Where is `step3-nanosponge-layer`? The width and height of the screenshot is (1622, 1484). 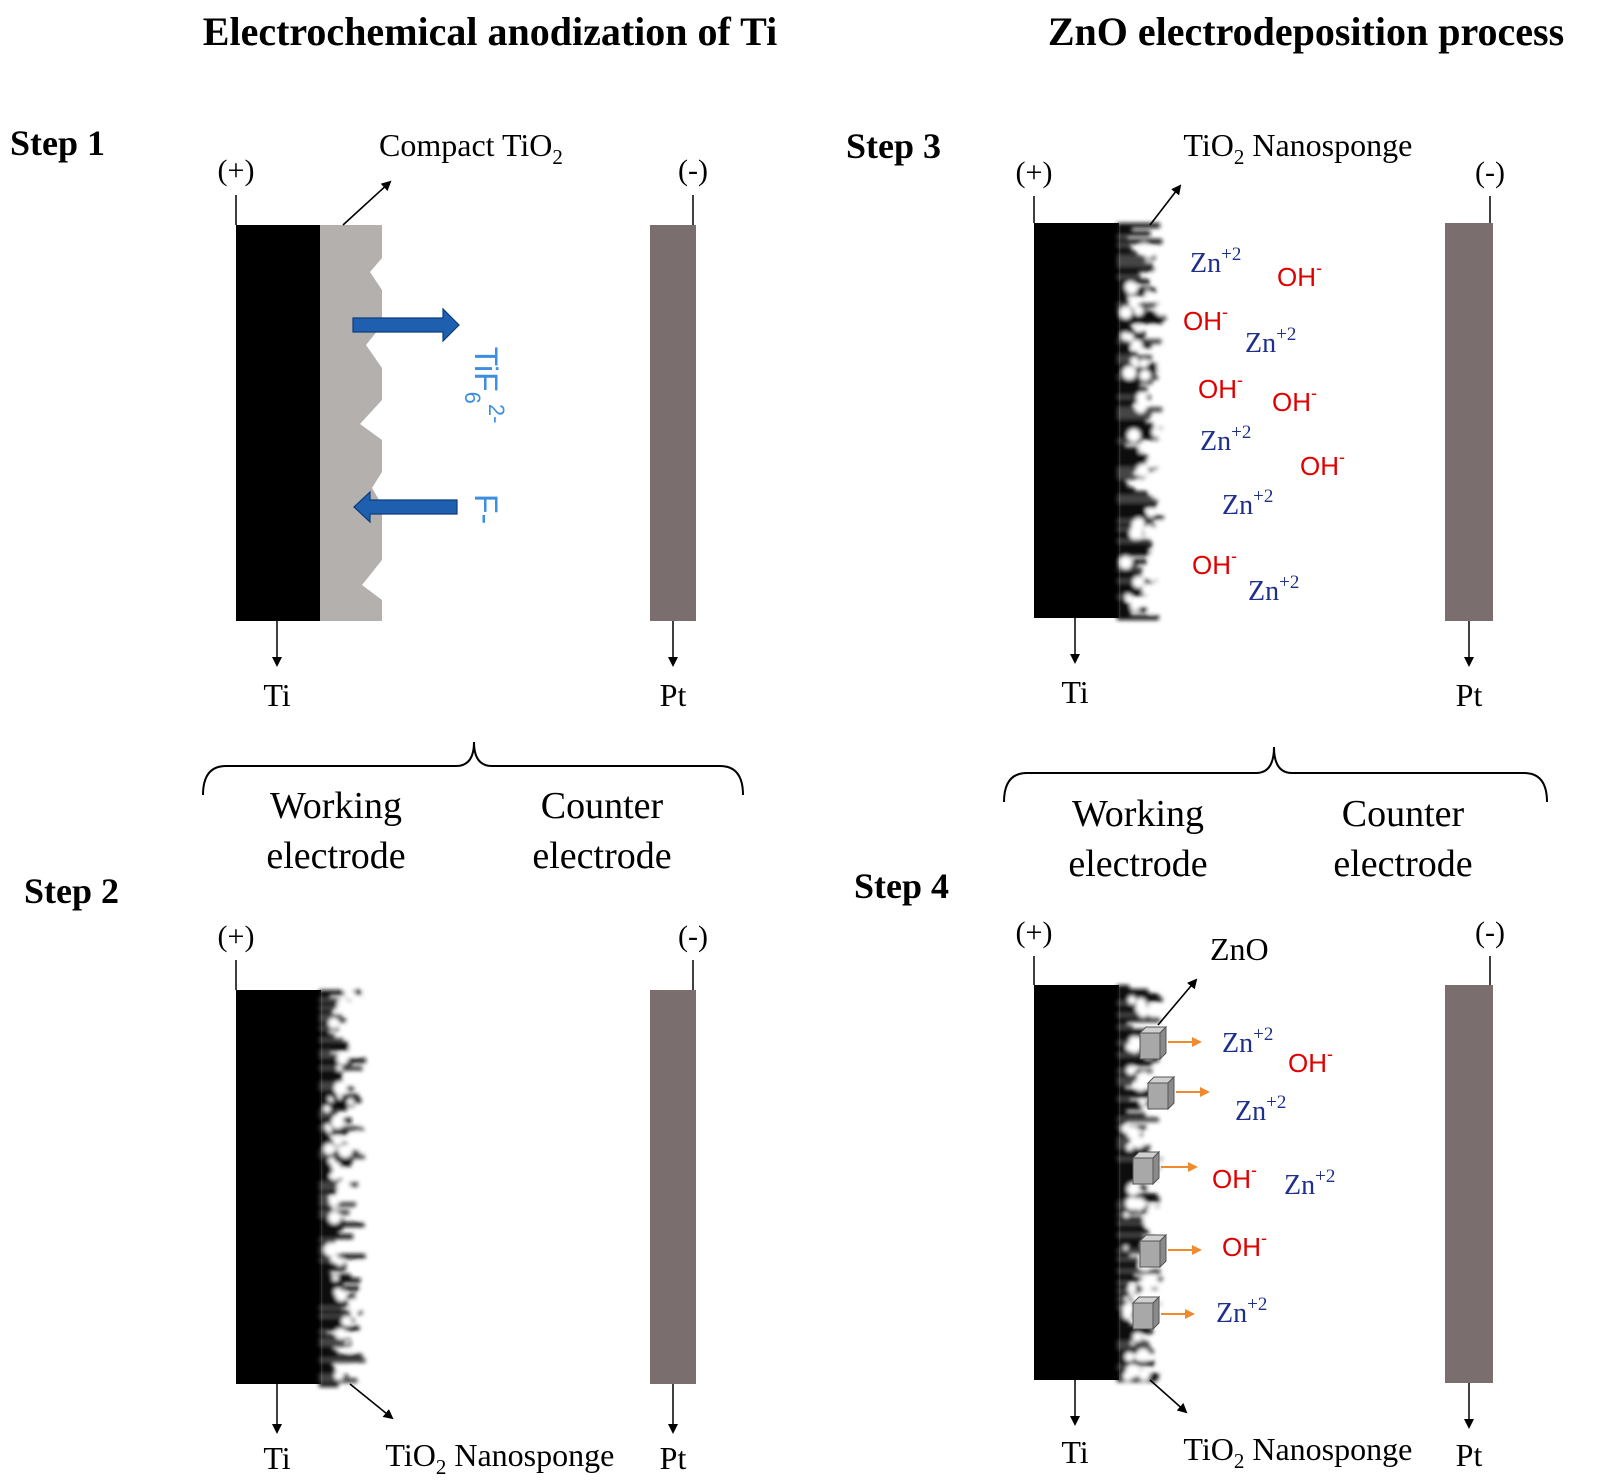
step3-nanosponge-layer is located at coordinates (1146, 421).